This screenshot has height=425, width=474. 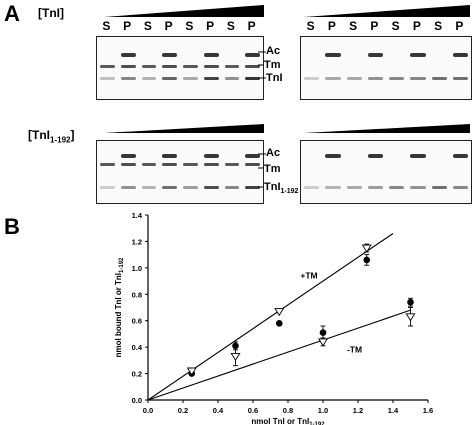 I want to click on x-tick-label: 1.6, so click(x=428, y=410).